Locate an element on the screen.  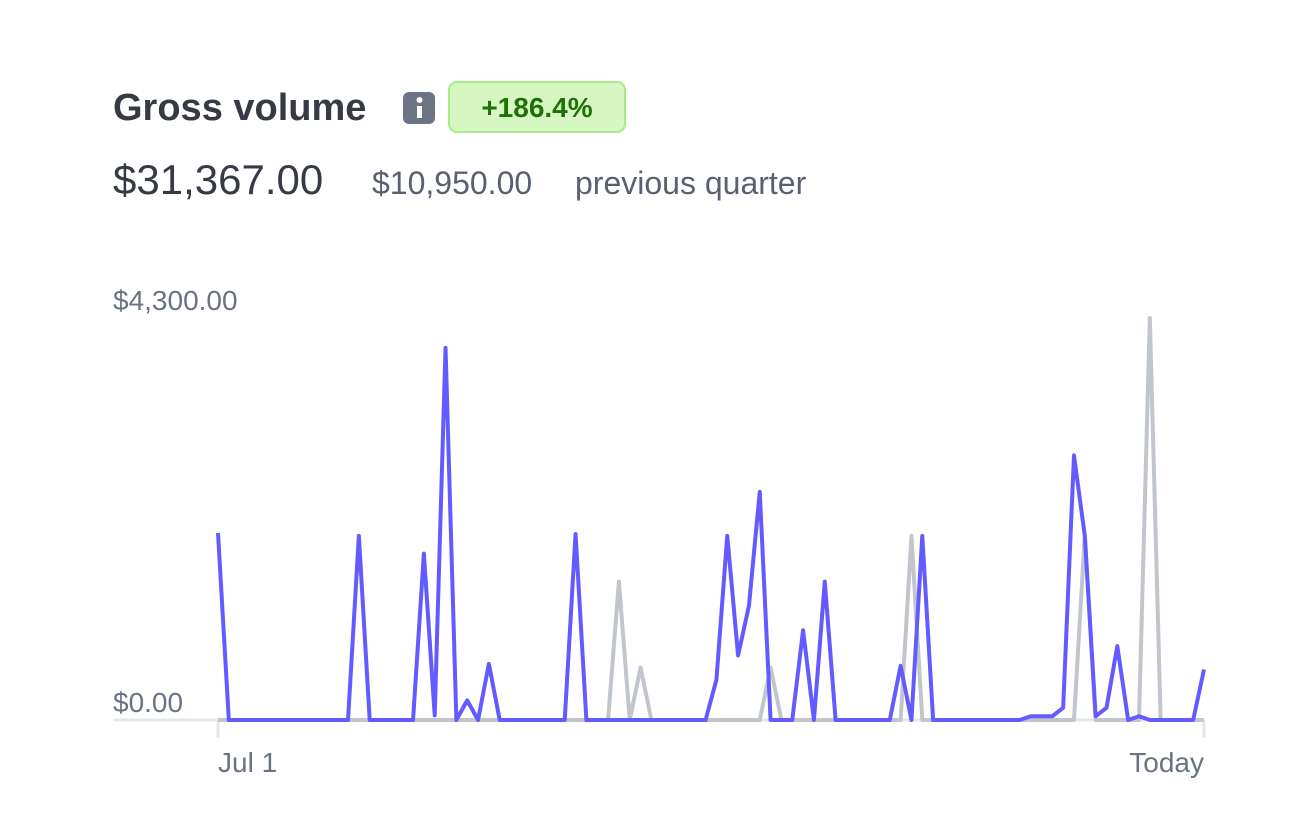
amount: $31,367.00 is located at coordinates (218, 179).